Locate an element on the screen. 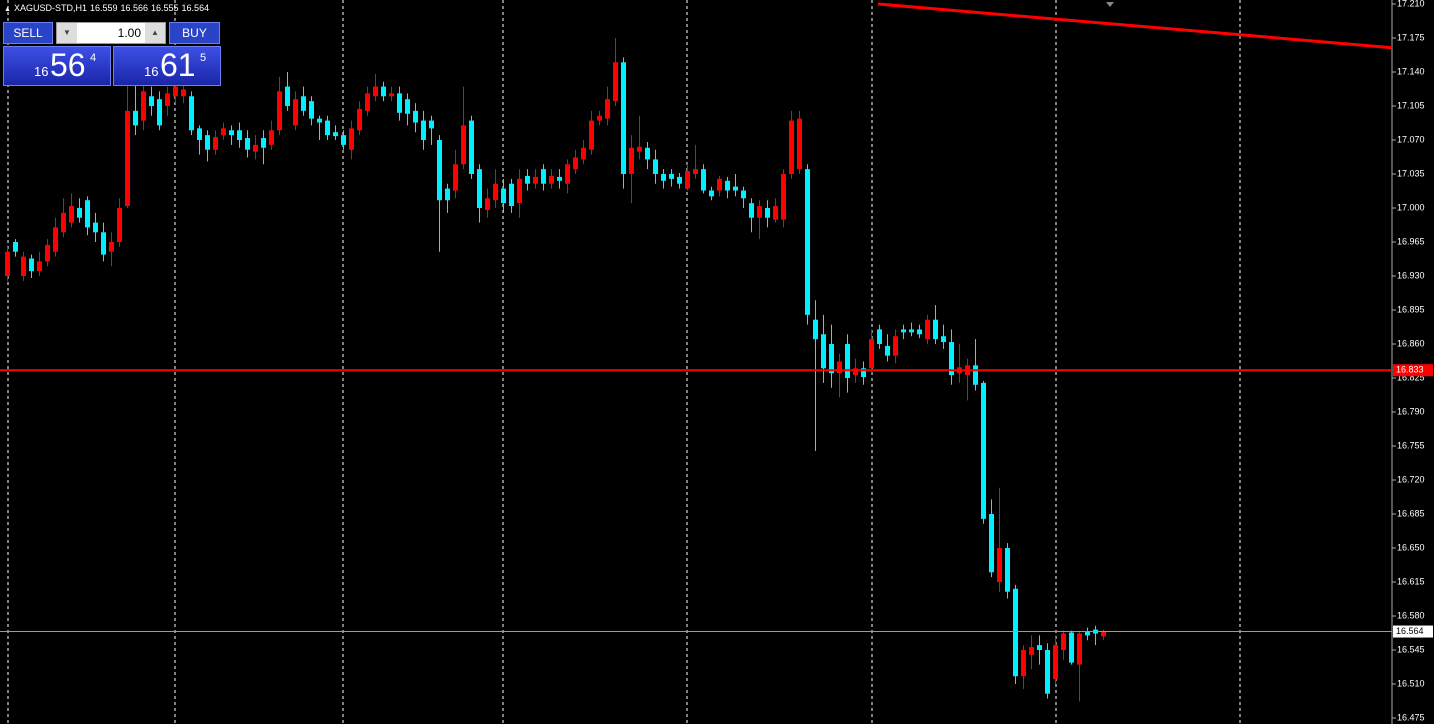 The width and height of the screenshot is (1434, 724). bid-price: 16 56 4 is located at coordinates (57, 66).